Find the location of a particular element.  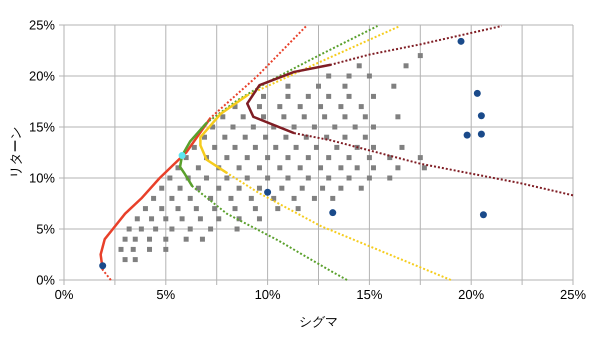

y-axis-title: リターン is located at coordinates (15, 152).